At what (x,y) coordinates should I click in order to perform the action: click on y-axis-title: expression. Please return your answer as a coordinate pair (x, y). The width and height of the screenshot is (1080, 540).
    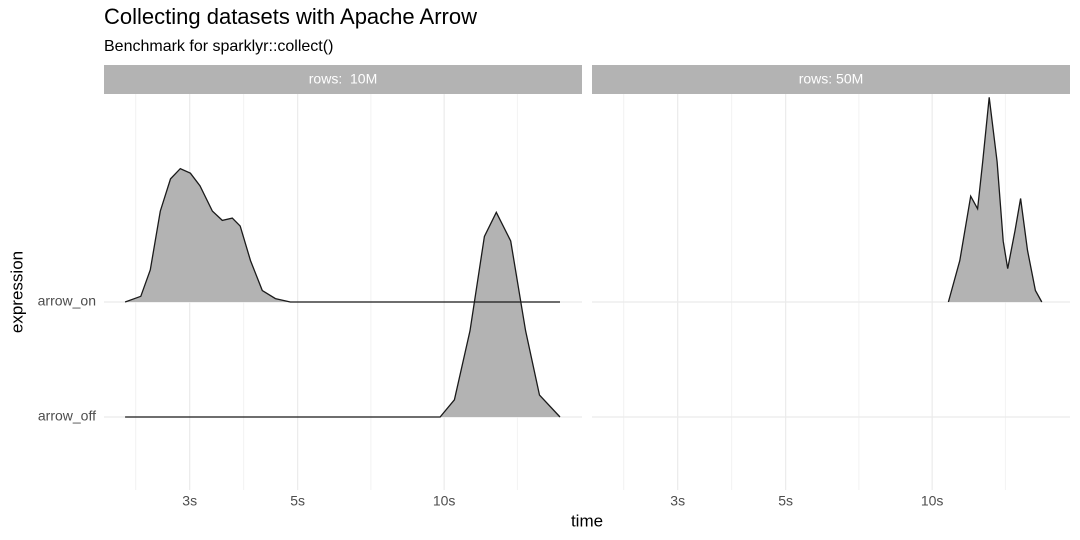
    Looking at the image, I should click on (16, 292).